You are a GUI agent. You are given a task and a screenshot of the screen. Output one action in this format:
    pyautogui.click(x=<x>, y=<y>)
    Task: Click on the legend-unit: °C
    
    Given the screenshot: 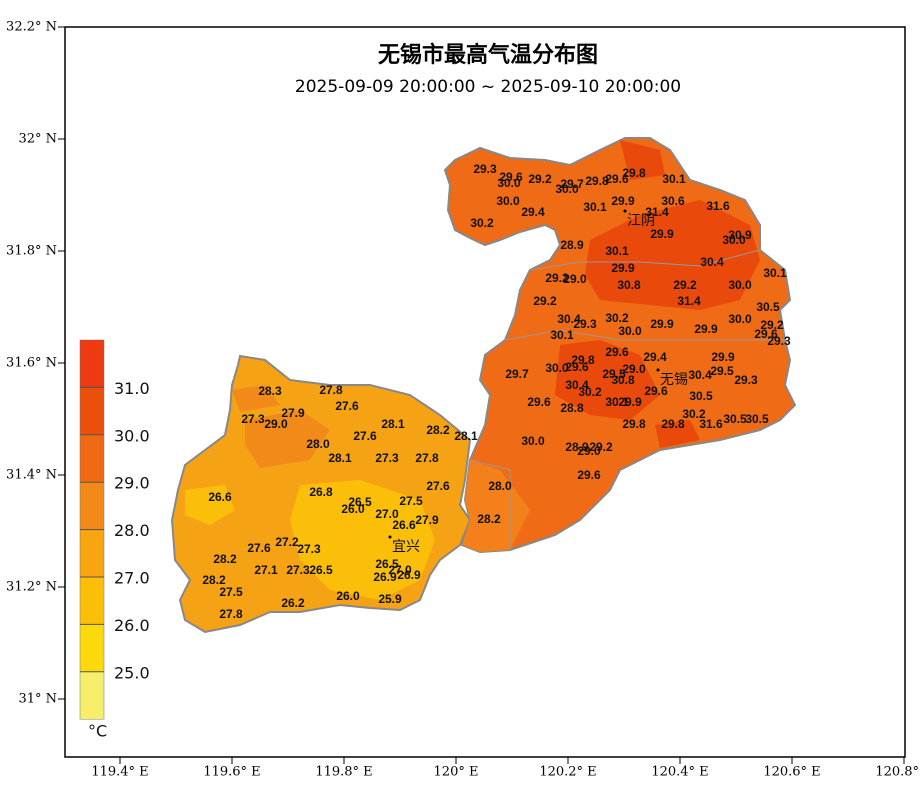 What is the action you would take?
    pyautogui.click(x=97, y=731)
    